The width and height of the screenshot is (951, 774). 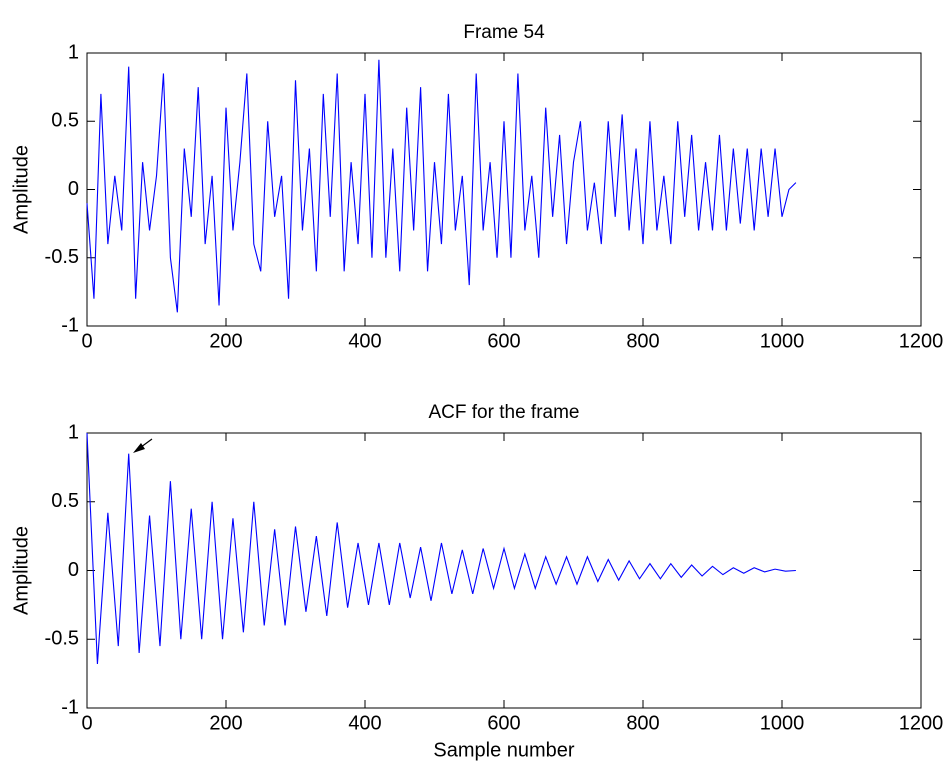 What do you see at coordinates (143, 445) in the screenshot?
I see `arrow-annotation` at bounding box center [143, 445].